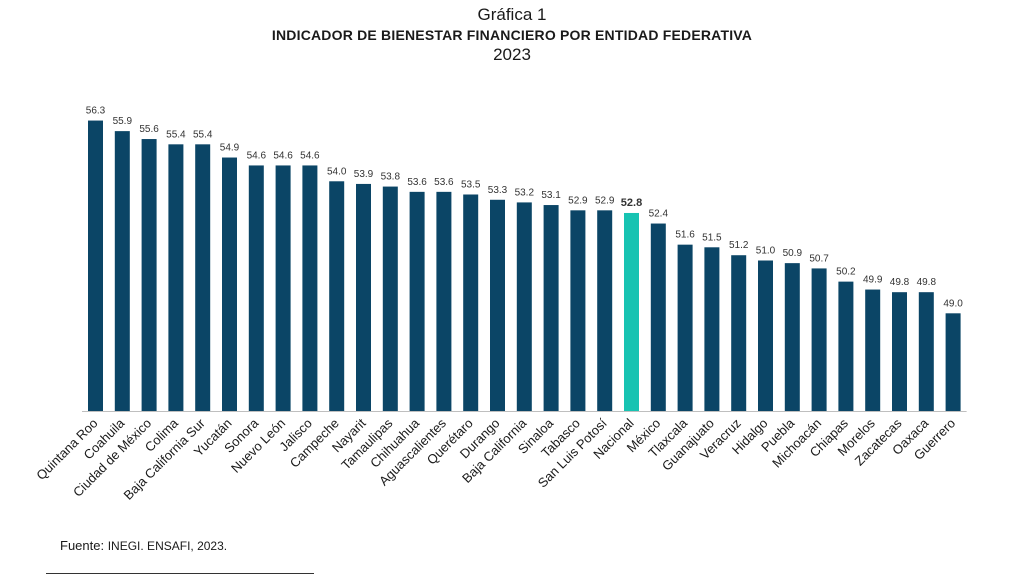  What do you see at coordinates (631, 203) in the screenshot?
I see `value-label-20: 52.8` at bounding box center [631, 203].